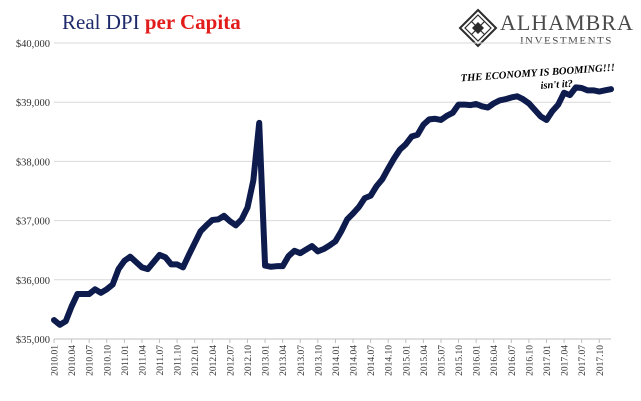 This screenshot has height=401, width=641. Describe the element at coordinates (192, 22) in the screenshot. I see `chart-title-accent: per Capita` at that location.